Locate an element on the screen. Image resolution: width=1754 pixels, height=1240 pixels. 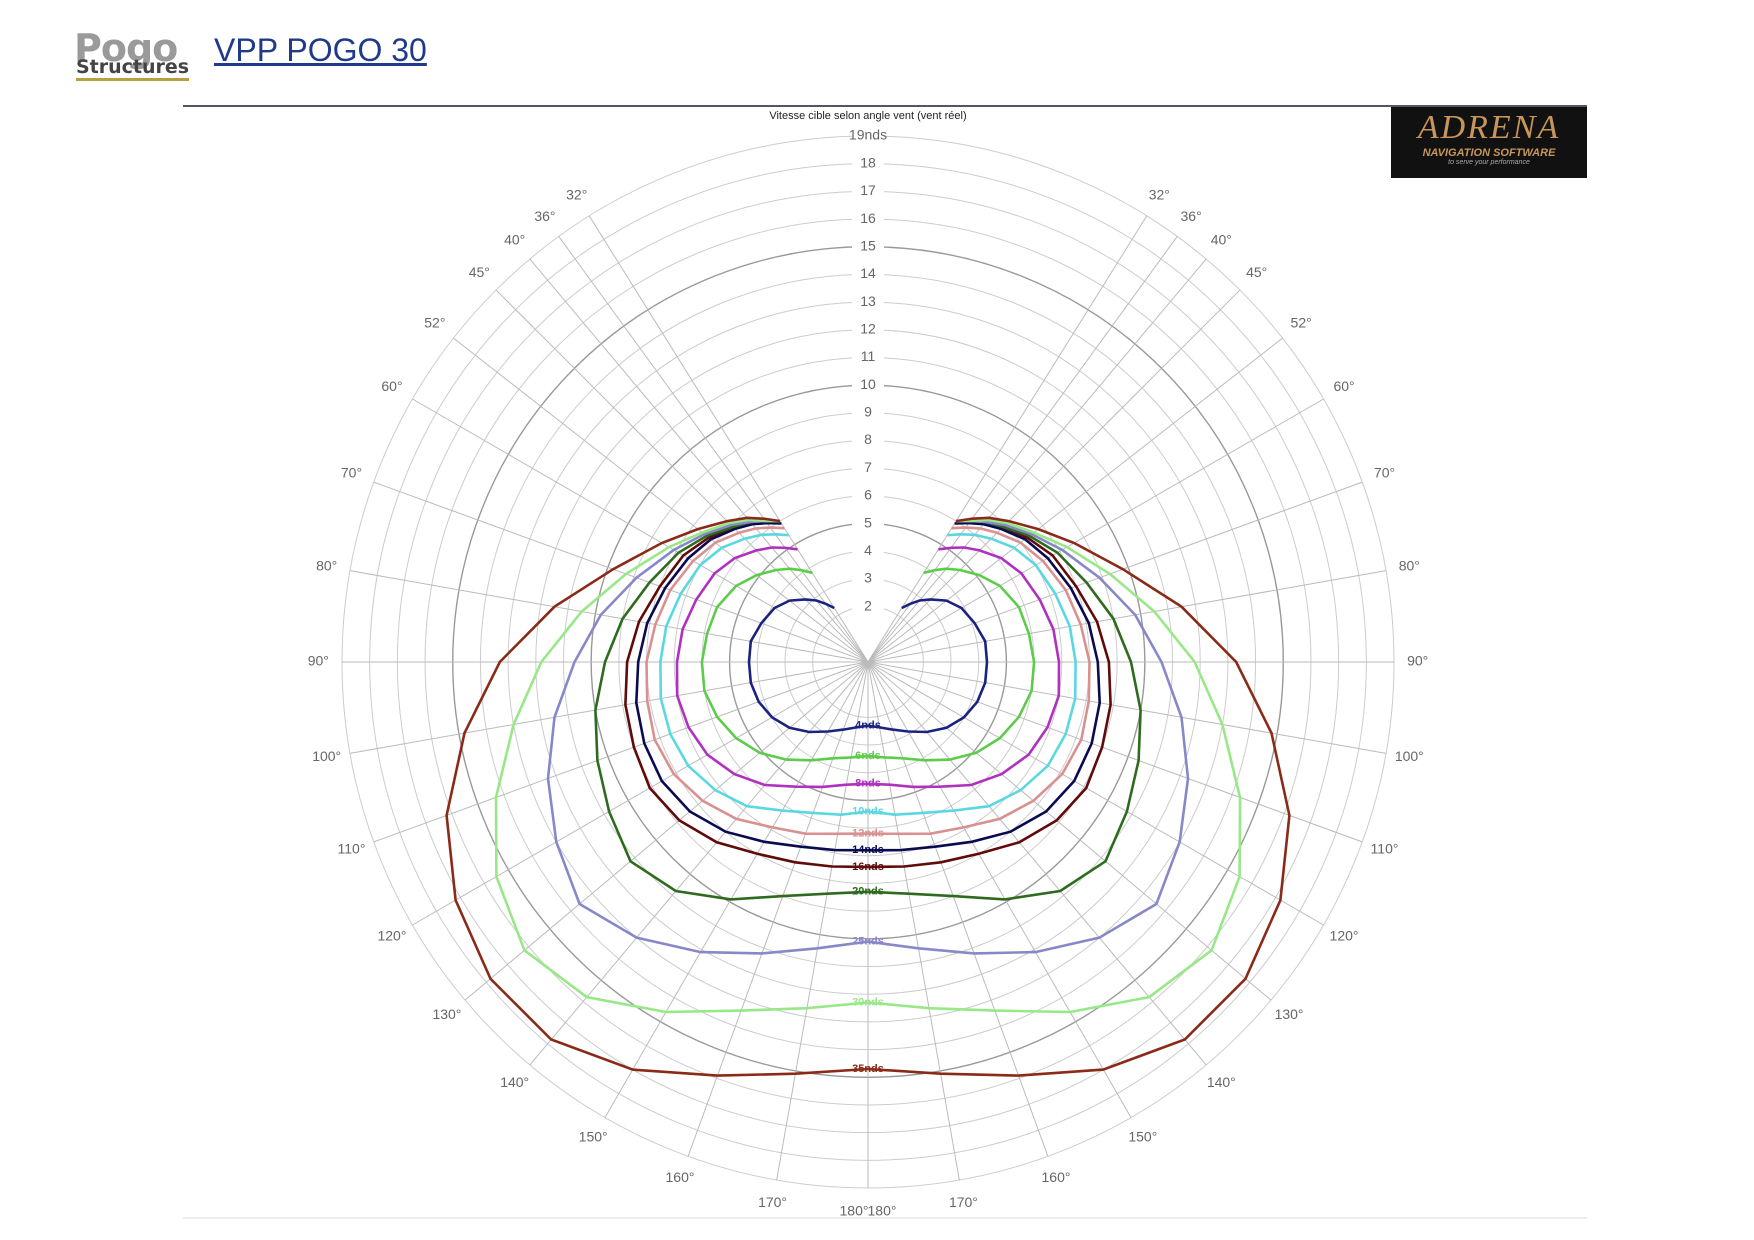
r-tick-label: 11 is located at coordinates (868, 356).